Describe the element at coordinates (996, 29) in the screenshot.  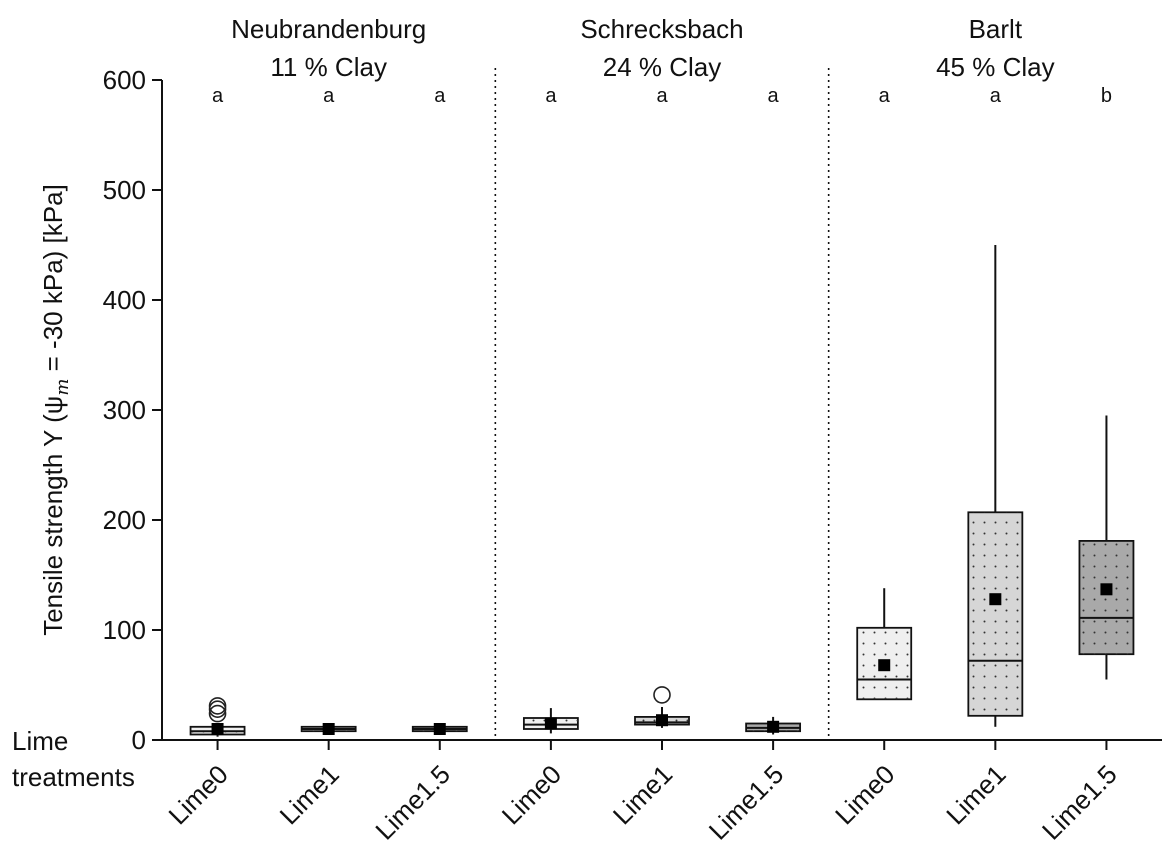
I see `panel-site-title: Barlt` at that location.